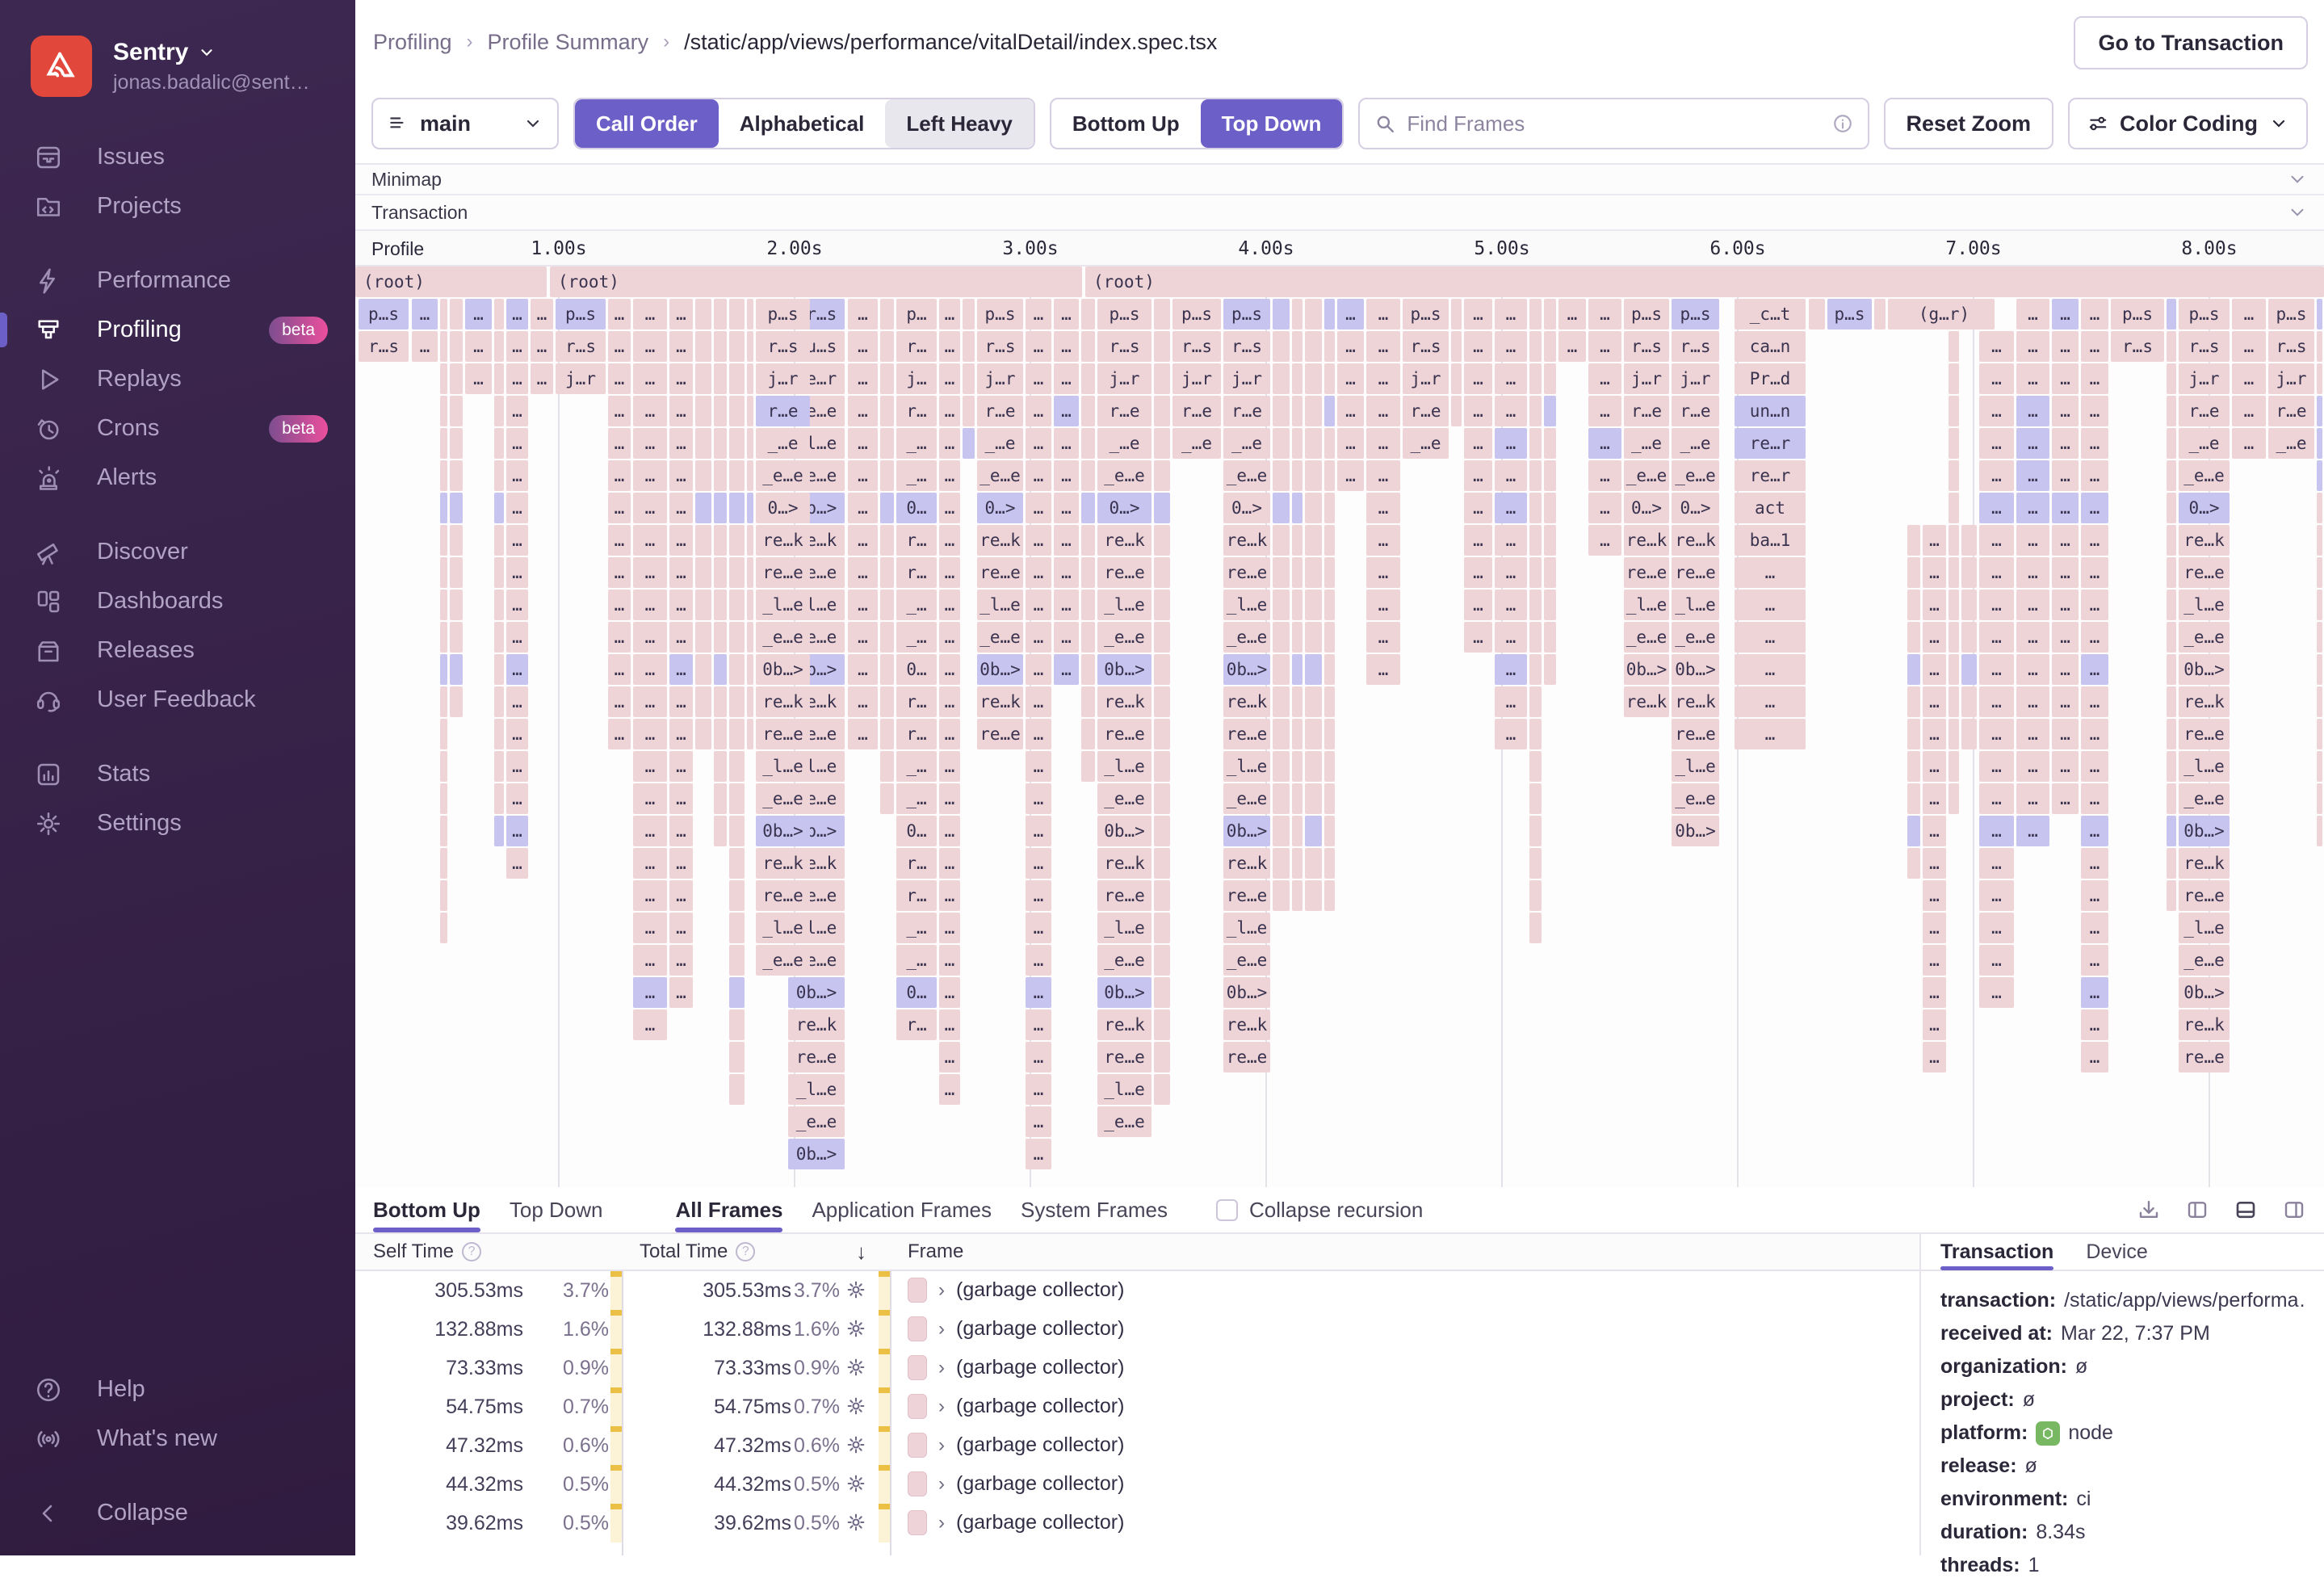  Describe the element at coordinates (2197, 1210) in the screenshot. I see `dock-left-icon` at that location.